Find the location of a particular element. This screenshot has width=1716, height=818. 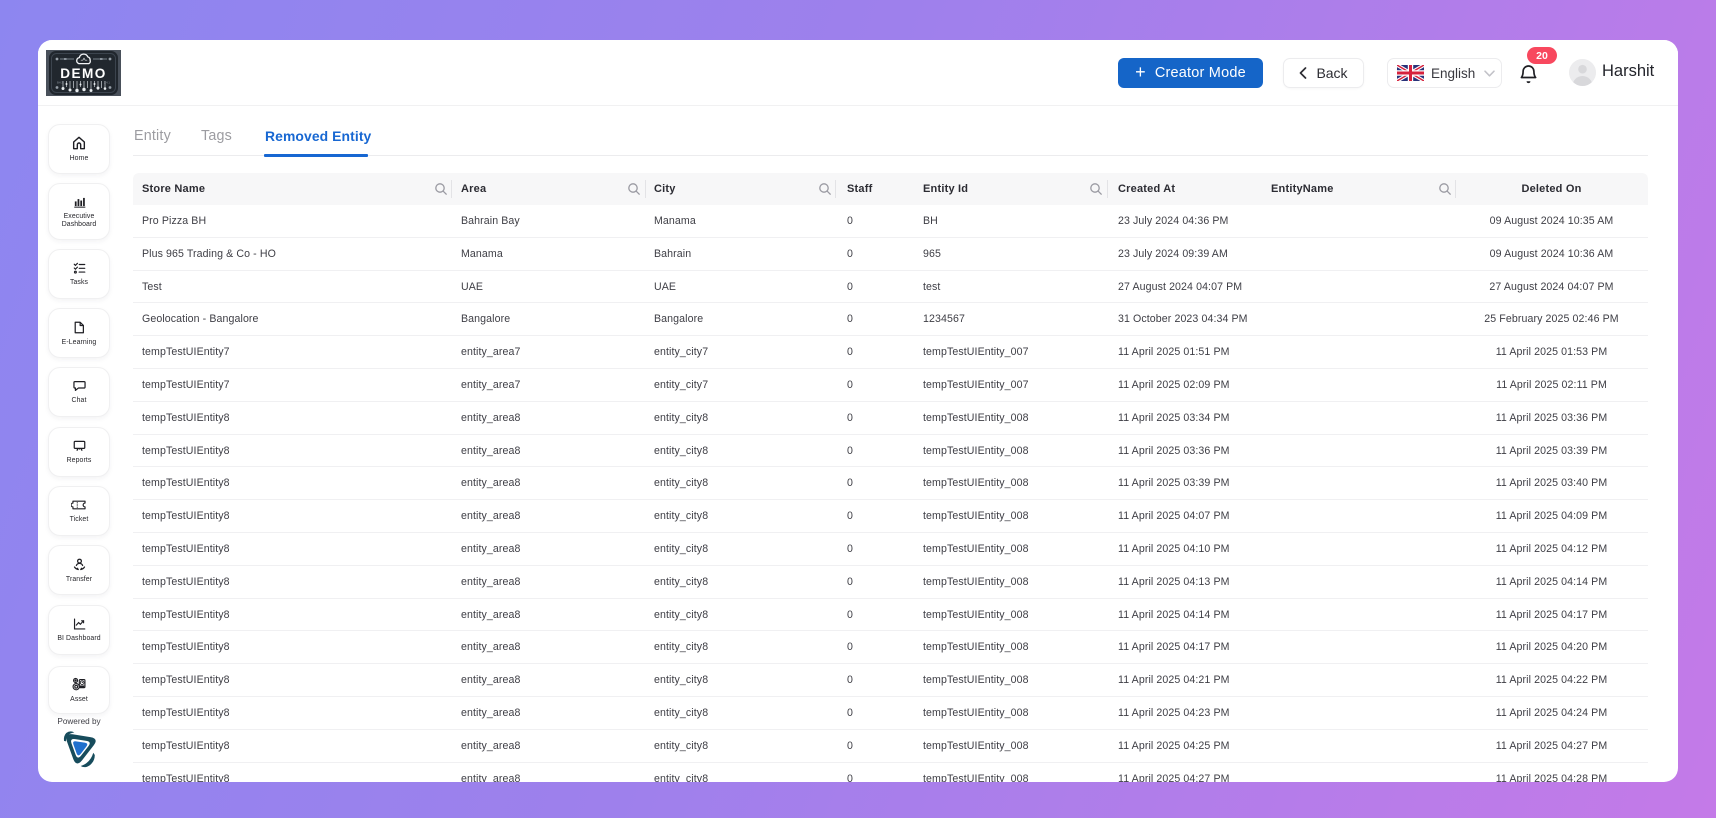

svg-text: 2.4.1 is located at coordinates (107, 83).